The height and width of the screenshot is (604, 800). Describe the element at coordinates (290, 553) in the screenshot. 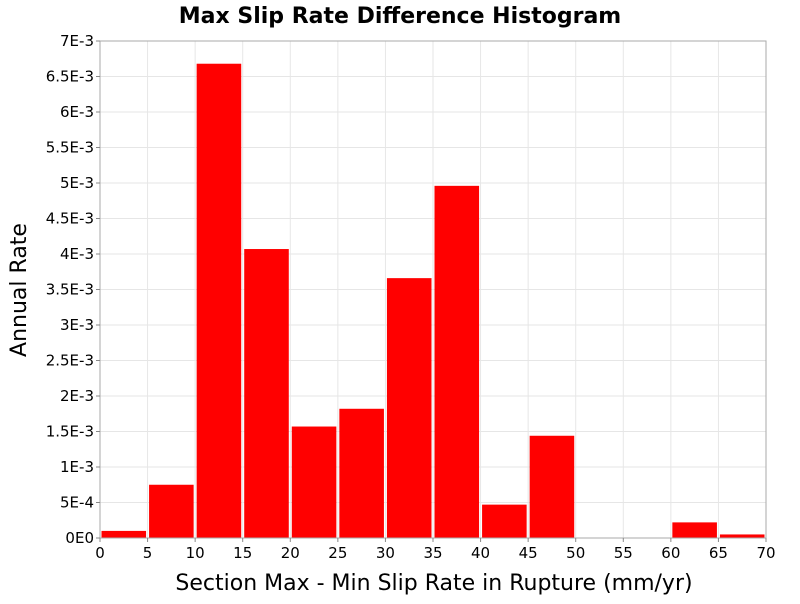

I see `x-tick-label: 20` at that location.